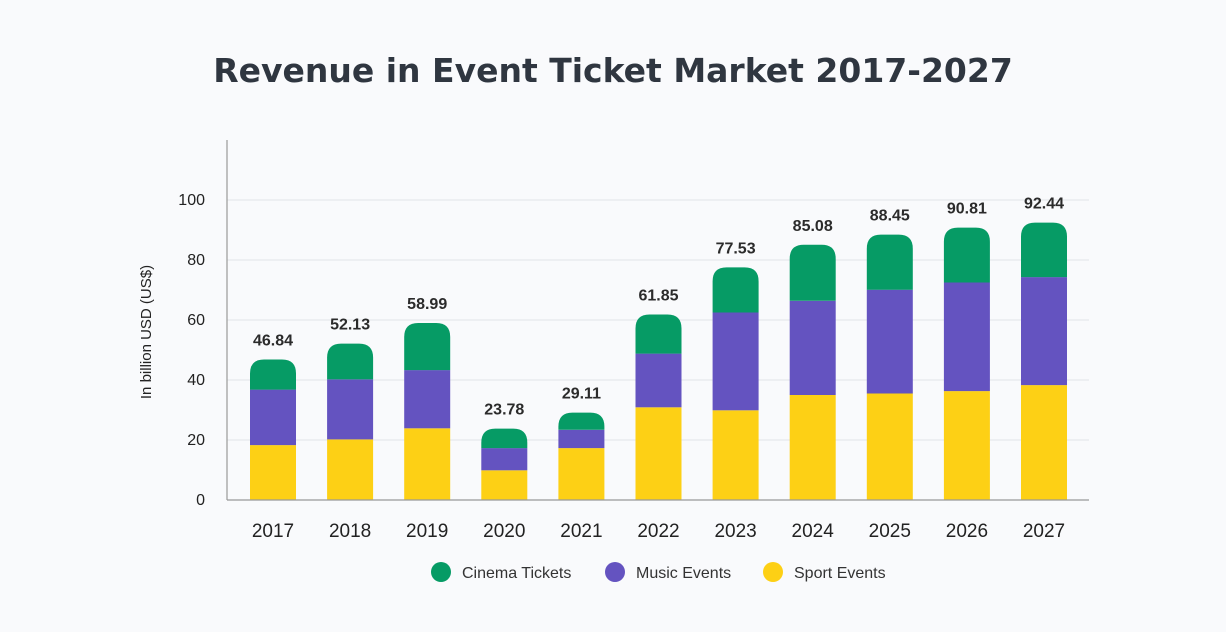 The image size is (1226, 632). I want to click on bar-cinema-tickets-2018, so click(350, 361).